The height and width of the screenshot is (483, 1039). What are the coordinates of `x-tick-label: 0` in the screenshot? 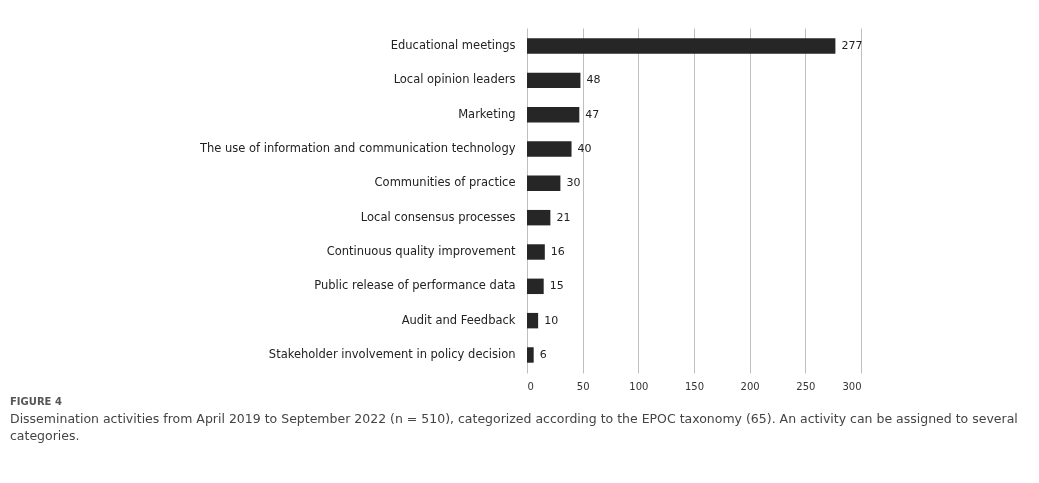 It's located at (530, 386).